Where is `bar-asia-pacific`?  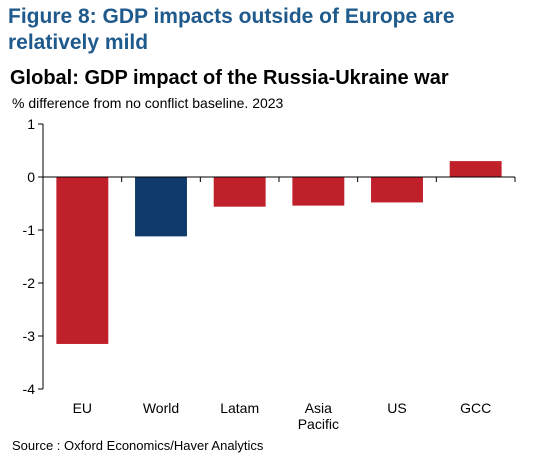 bar-asia-pacific is located at coordinates (318, 191).